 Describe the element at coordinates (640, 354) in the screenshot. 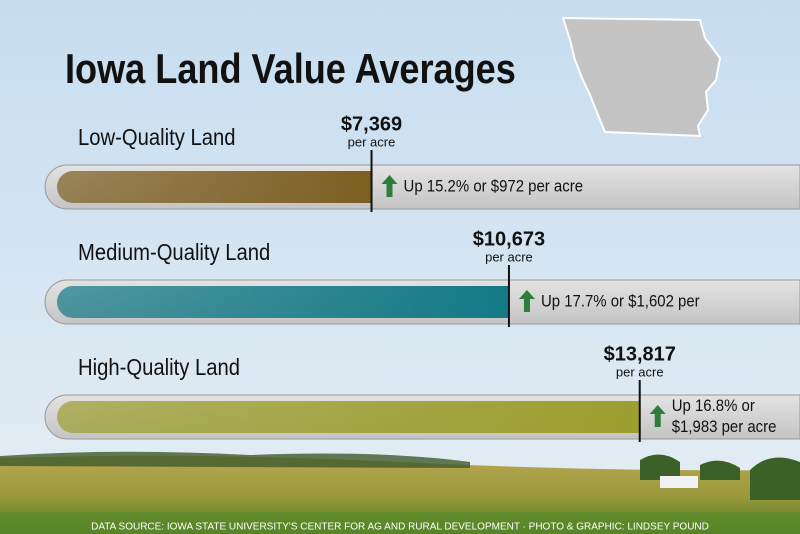

I see `value-label: $13,817` at that location.